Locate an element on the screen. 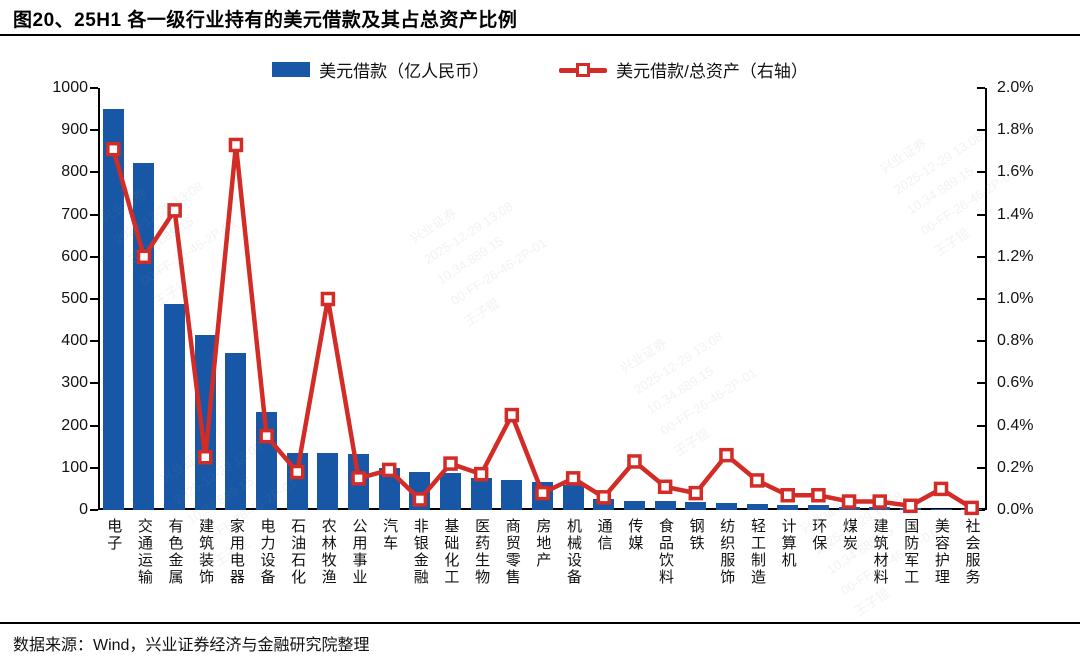 This screenshot has width=1080, height=659. bar-医药生物 is located at coordinates (481, 494).